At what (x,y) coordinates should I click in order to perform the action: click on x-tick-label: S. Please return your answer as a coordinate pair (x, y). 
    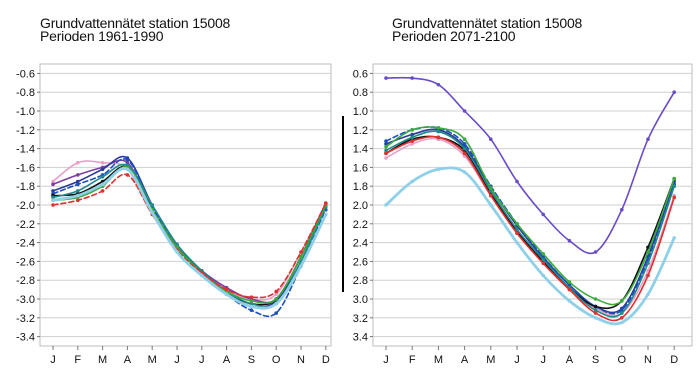
    Looking at the image, I should click on (251, 360).